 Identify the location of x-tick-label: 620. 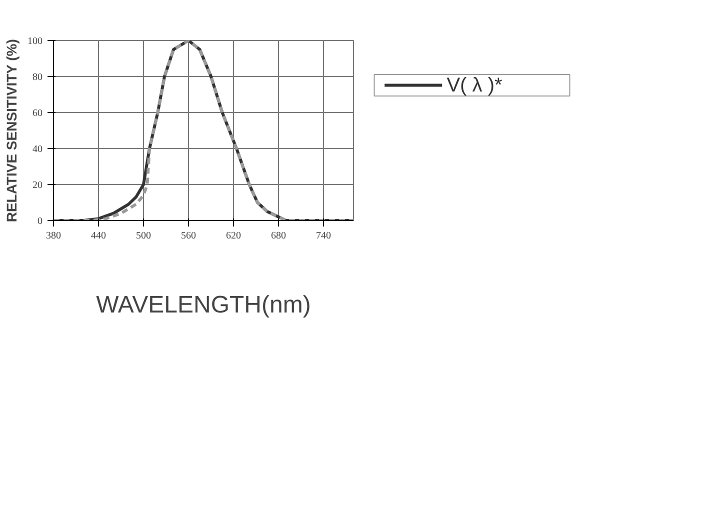
(233, 236).